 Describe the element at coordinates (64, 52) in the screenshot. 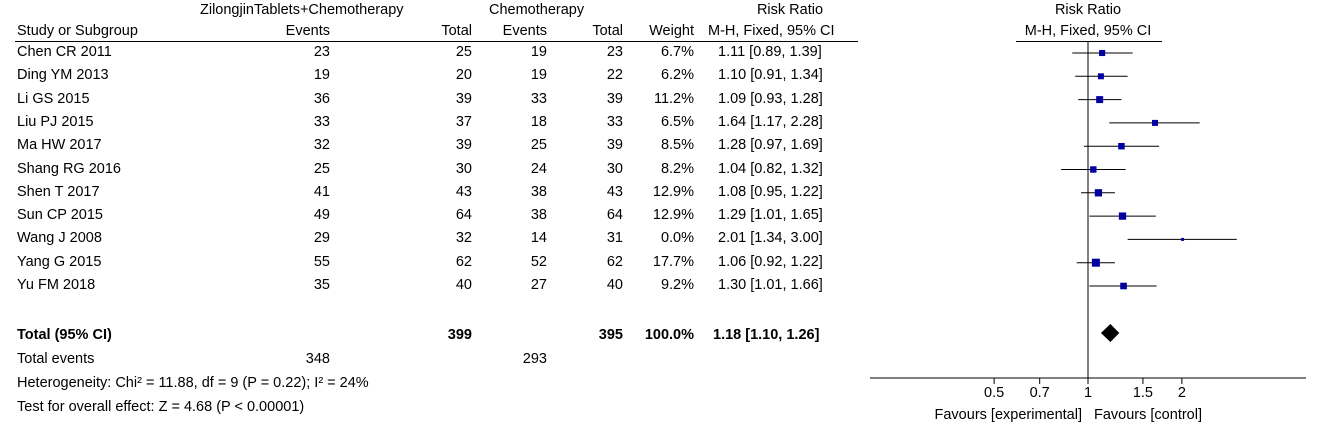

I see `study-name: Chen CR 2011` at that location.